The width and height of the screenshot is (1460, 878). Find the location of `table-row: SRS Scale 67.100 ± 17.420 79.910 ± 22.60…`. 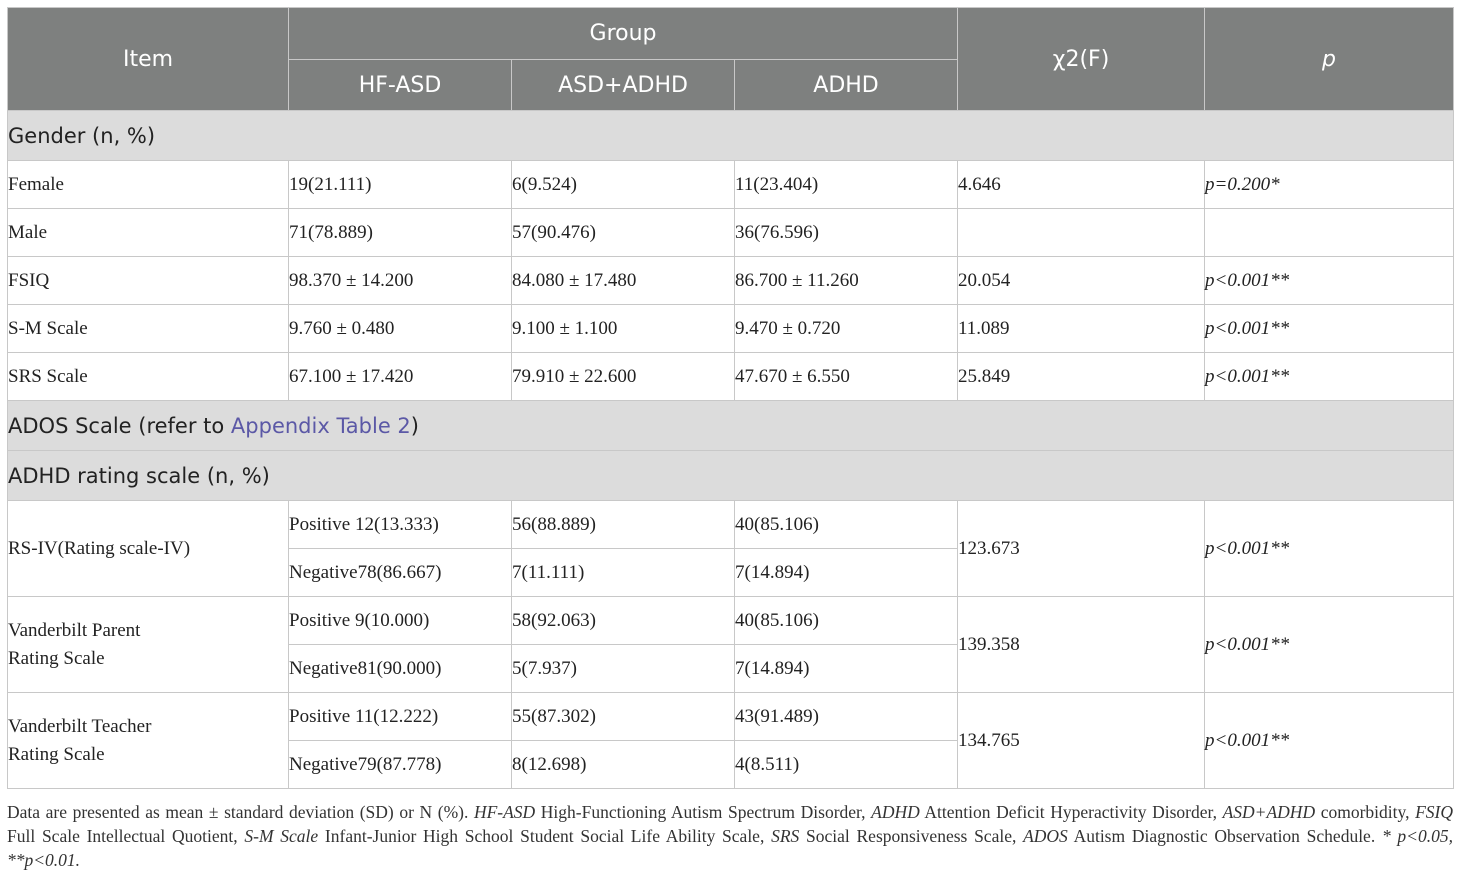

table-row: SRS Scale 67.100 ± 17.420 79.910 ± 22.60… is located at coordinates (731, 376).